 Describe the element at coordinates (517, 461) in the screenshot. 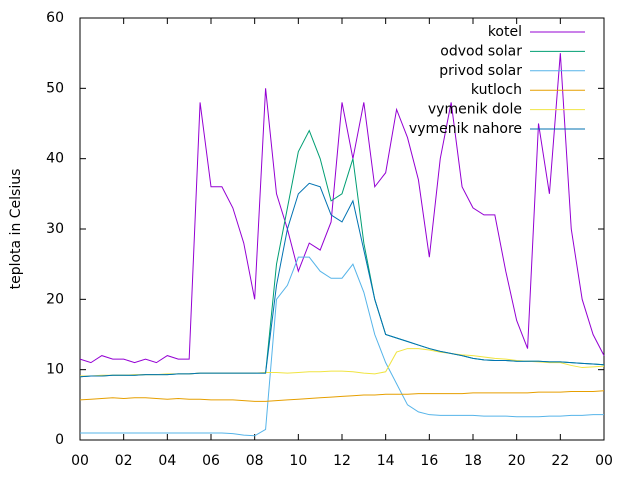

I see `x-tick-label: 20` at that location.